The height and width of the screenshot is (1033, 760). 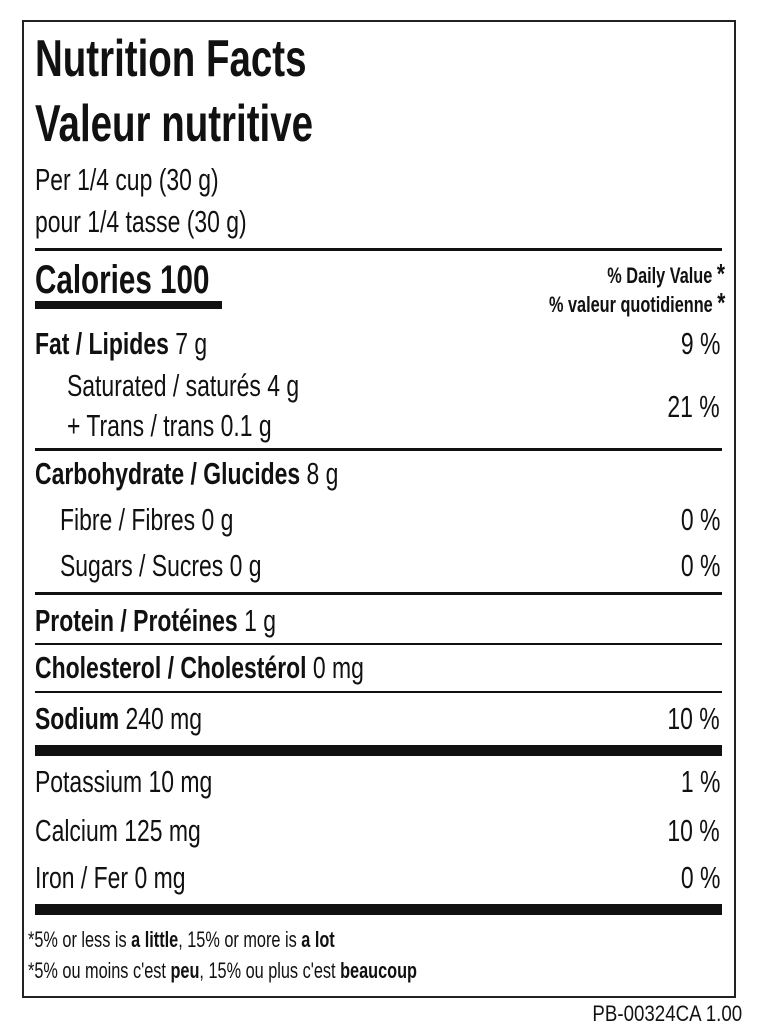 I want to click on serving-en: Per 1/4 cup (30 g), so click(x=127, y=179).